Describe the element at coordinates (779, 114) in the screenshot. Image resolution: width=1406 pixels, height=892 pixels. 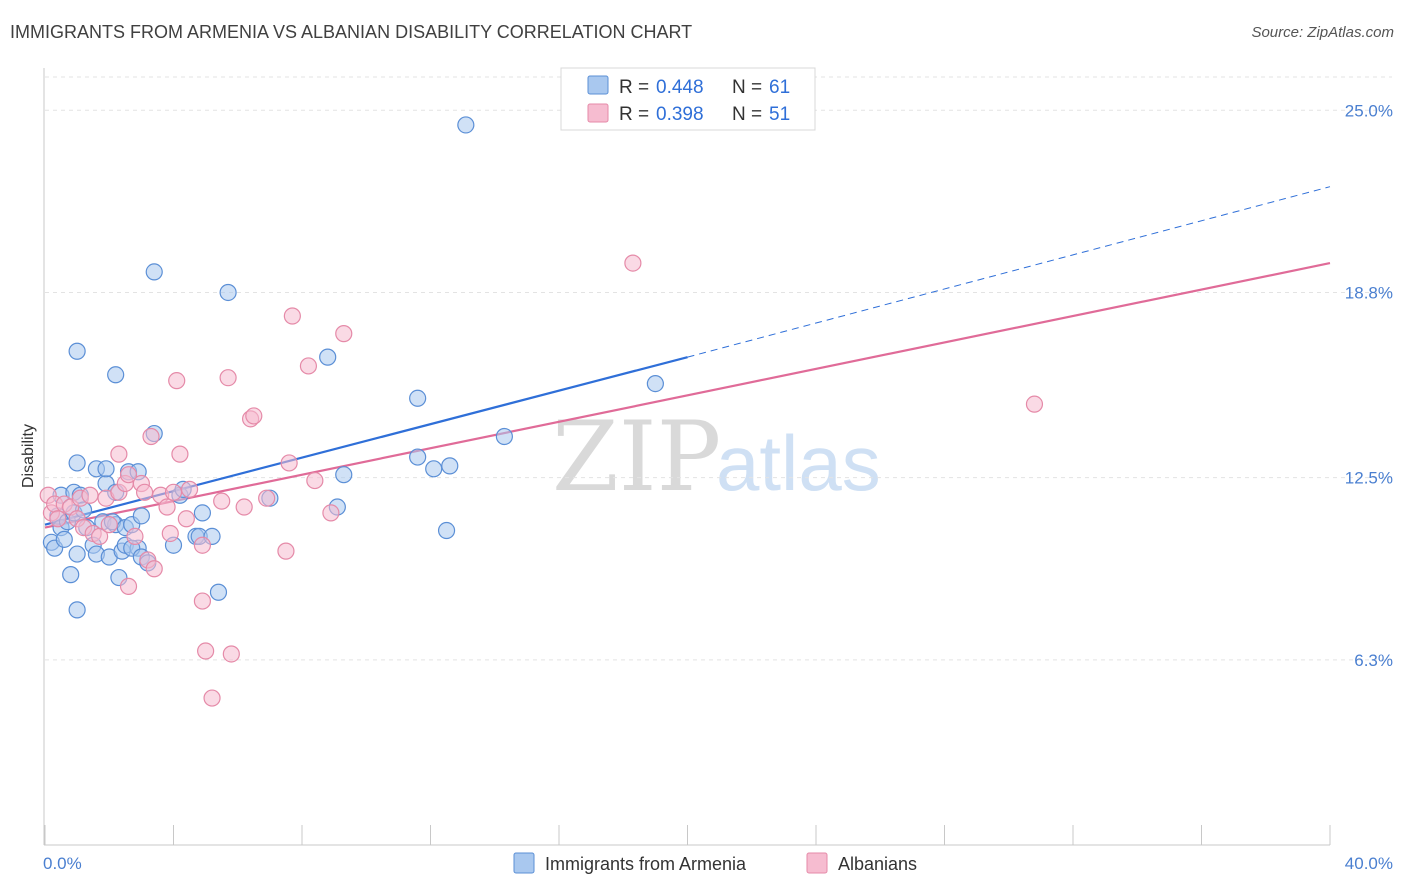
I see `legend-n-value-pink: 51` at that location.